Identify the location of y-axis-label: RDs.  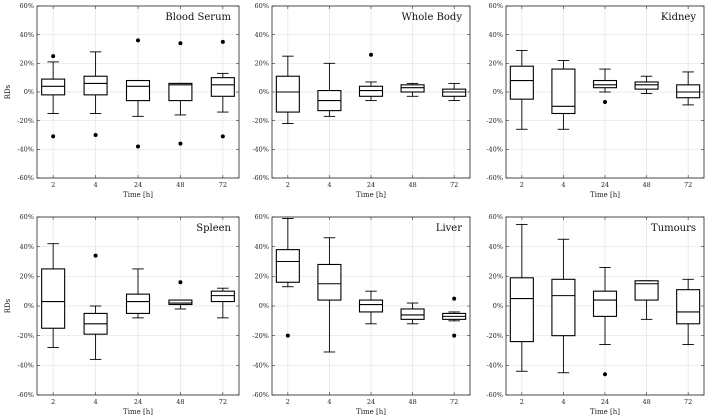
(8, 305).